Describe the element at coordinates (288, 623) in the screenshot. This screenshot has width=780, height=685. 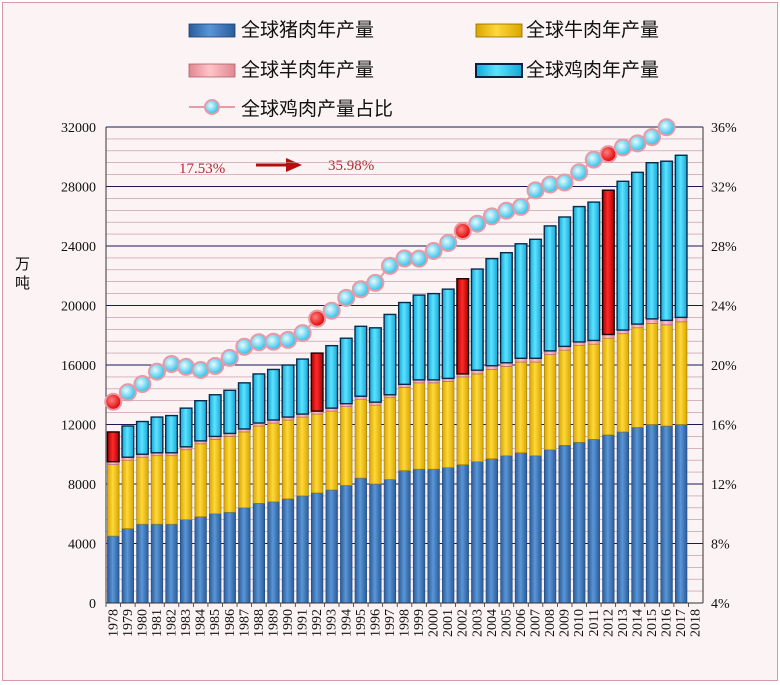
I see `x-tick-label: 1990` at that location.